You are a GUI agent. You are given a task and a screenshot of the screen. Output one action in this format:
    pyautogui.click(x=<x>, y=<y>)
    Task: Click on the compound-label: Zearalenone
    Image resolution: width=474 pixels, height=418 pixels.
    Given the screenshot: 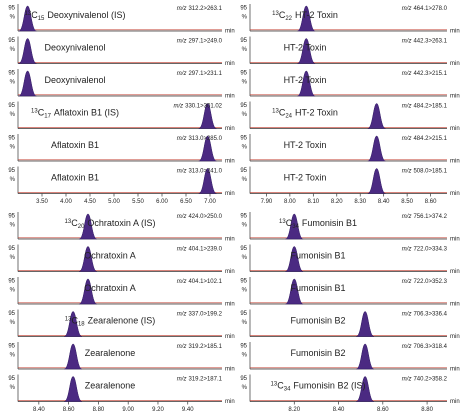 What is the action you would take?
    pyautogui.click(x=110, y=353)
    